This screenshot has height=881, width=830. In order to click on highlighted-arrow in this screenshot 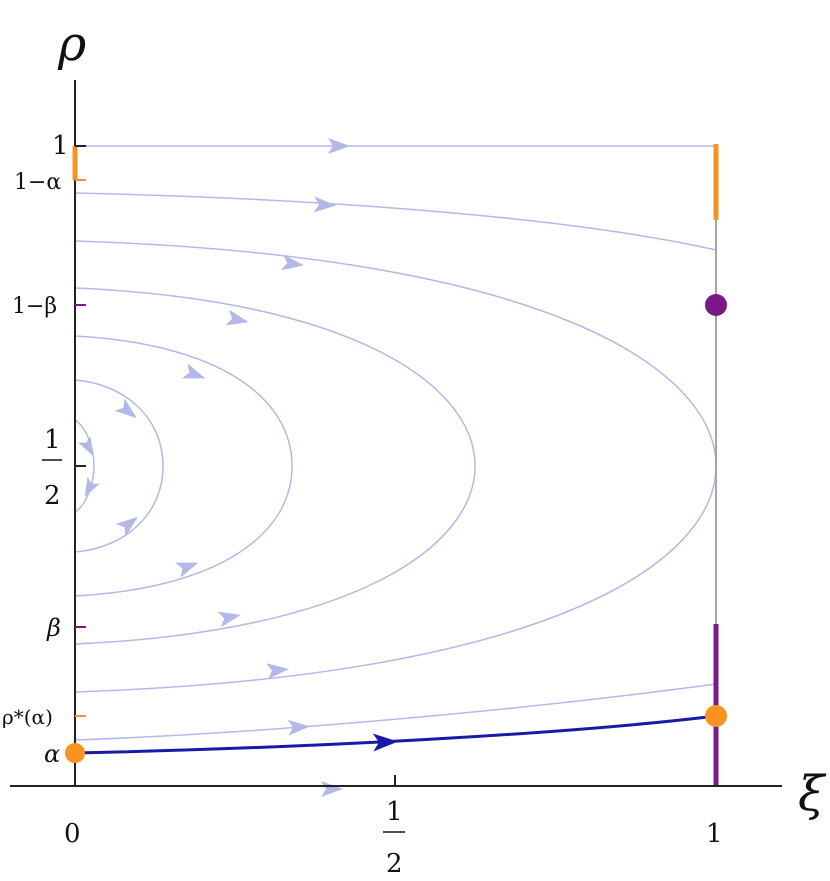, I will do `click(385, 742)`.